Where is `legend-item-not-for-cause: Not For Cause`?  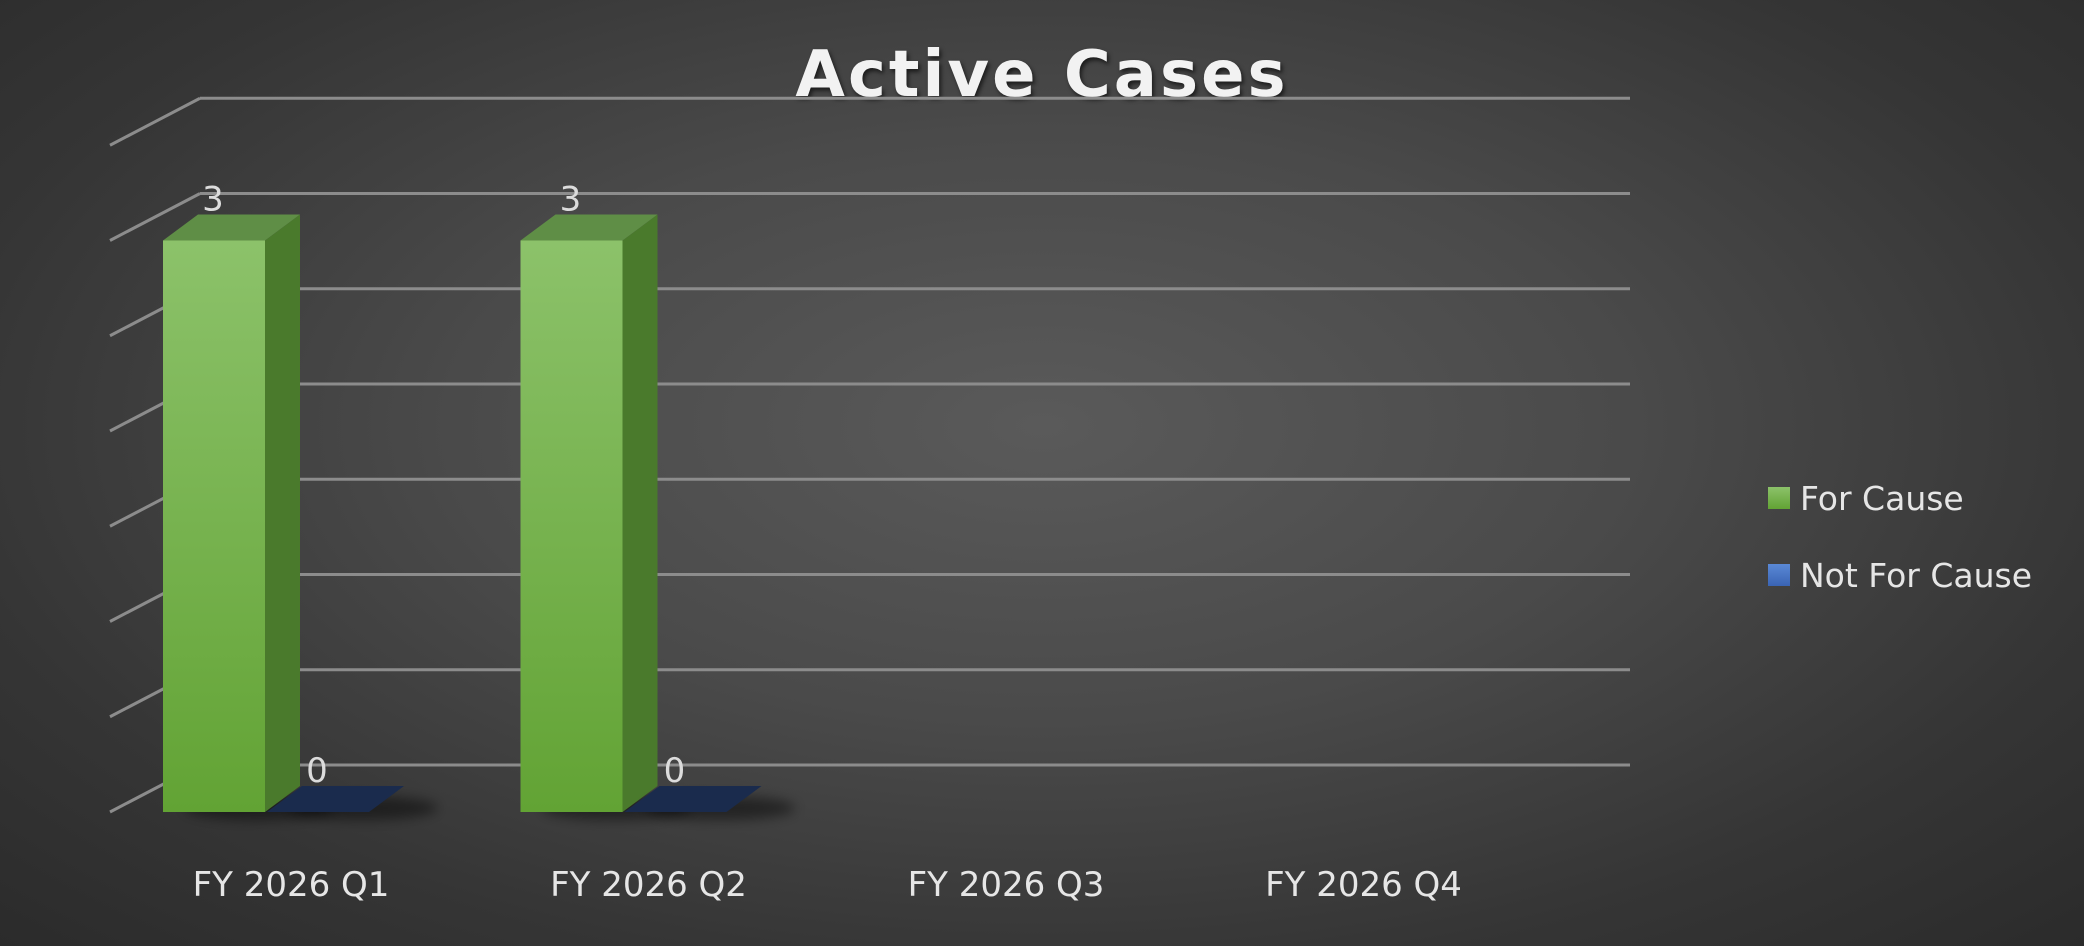 legend-item-not-for-cause: Not For Cause is located at coordinates (1900, 575).